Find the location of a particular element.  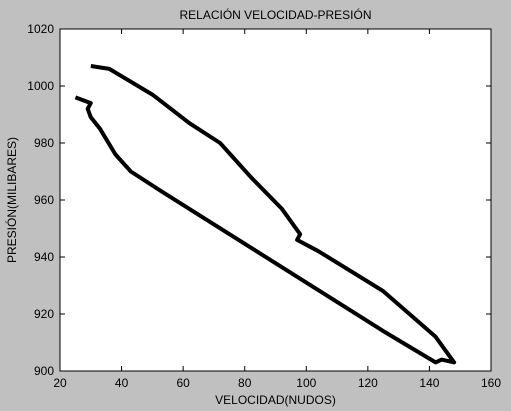

y-axis-label: PRESIÓN(MILIBARES) is located at coordinates (11, 200).